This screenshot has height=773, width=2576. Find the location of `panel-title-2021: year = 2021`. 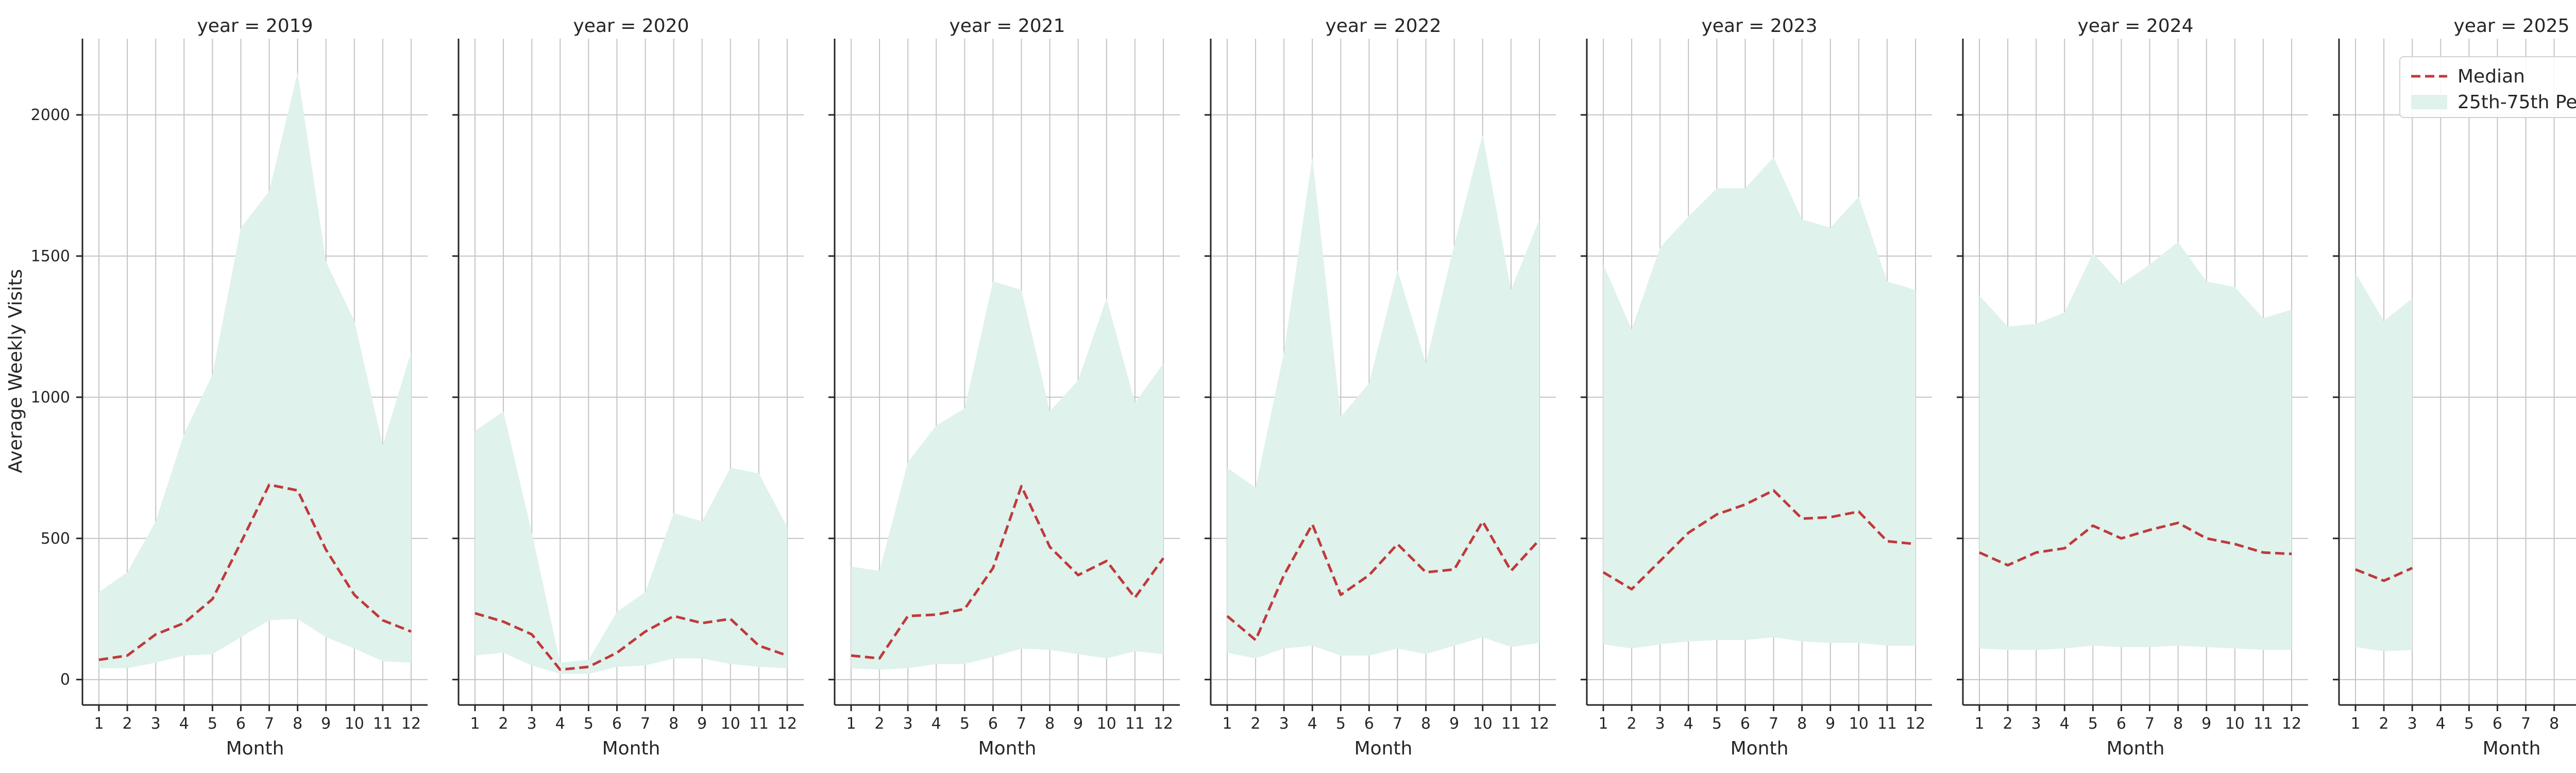

panel-title-2021: year = 2021 is located at coordinates (1007, 26).